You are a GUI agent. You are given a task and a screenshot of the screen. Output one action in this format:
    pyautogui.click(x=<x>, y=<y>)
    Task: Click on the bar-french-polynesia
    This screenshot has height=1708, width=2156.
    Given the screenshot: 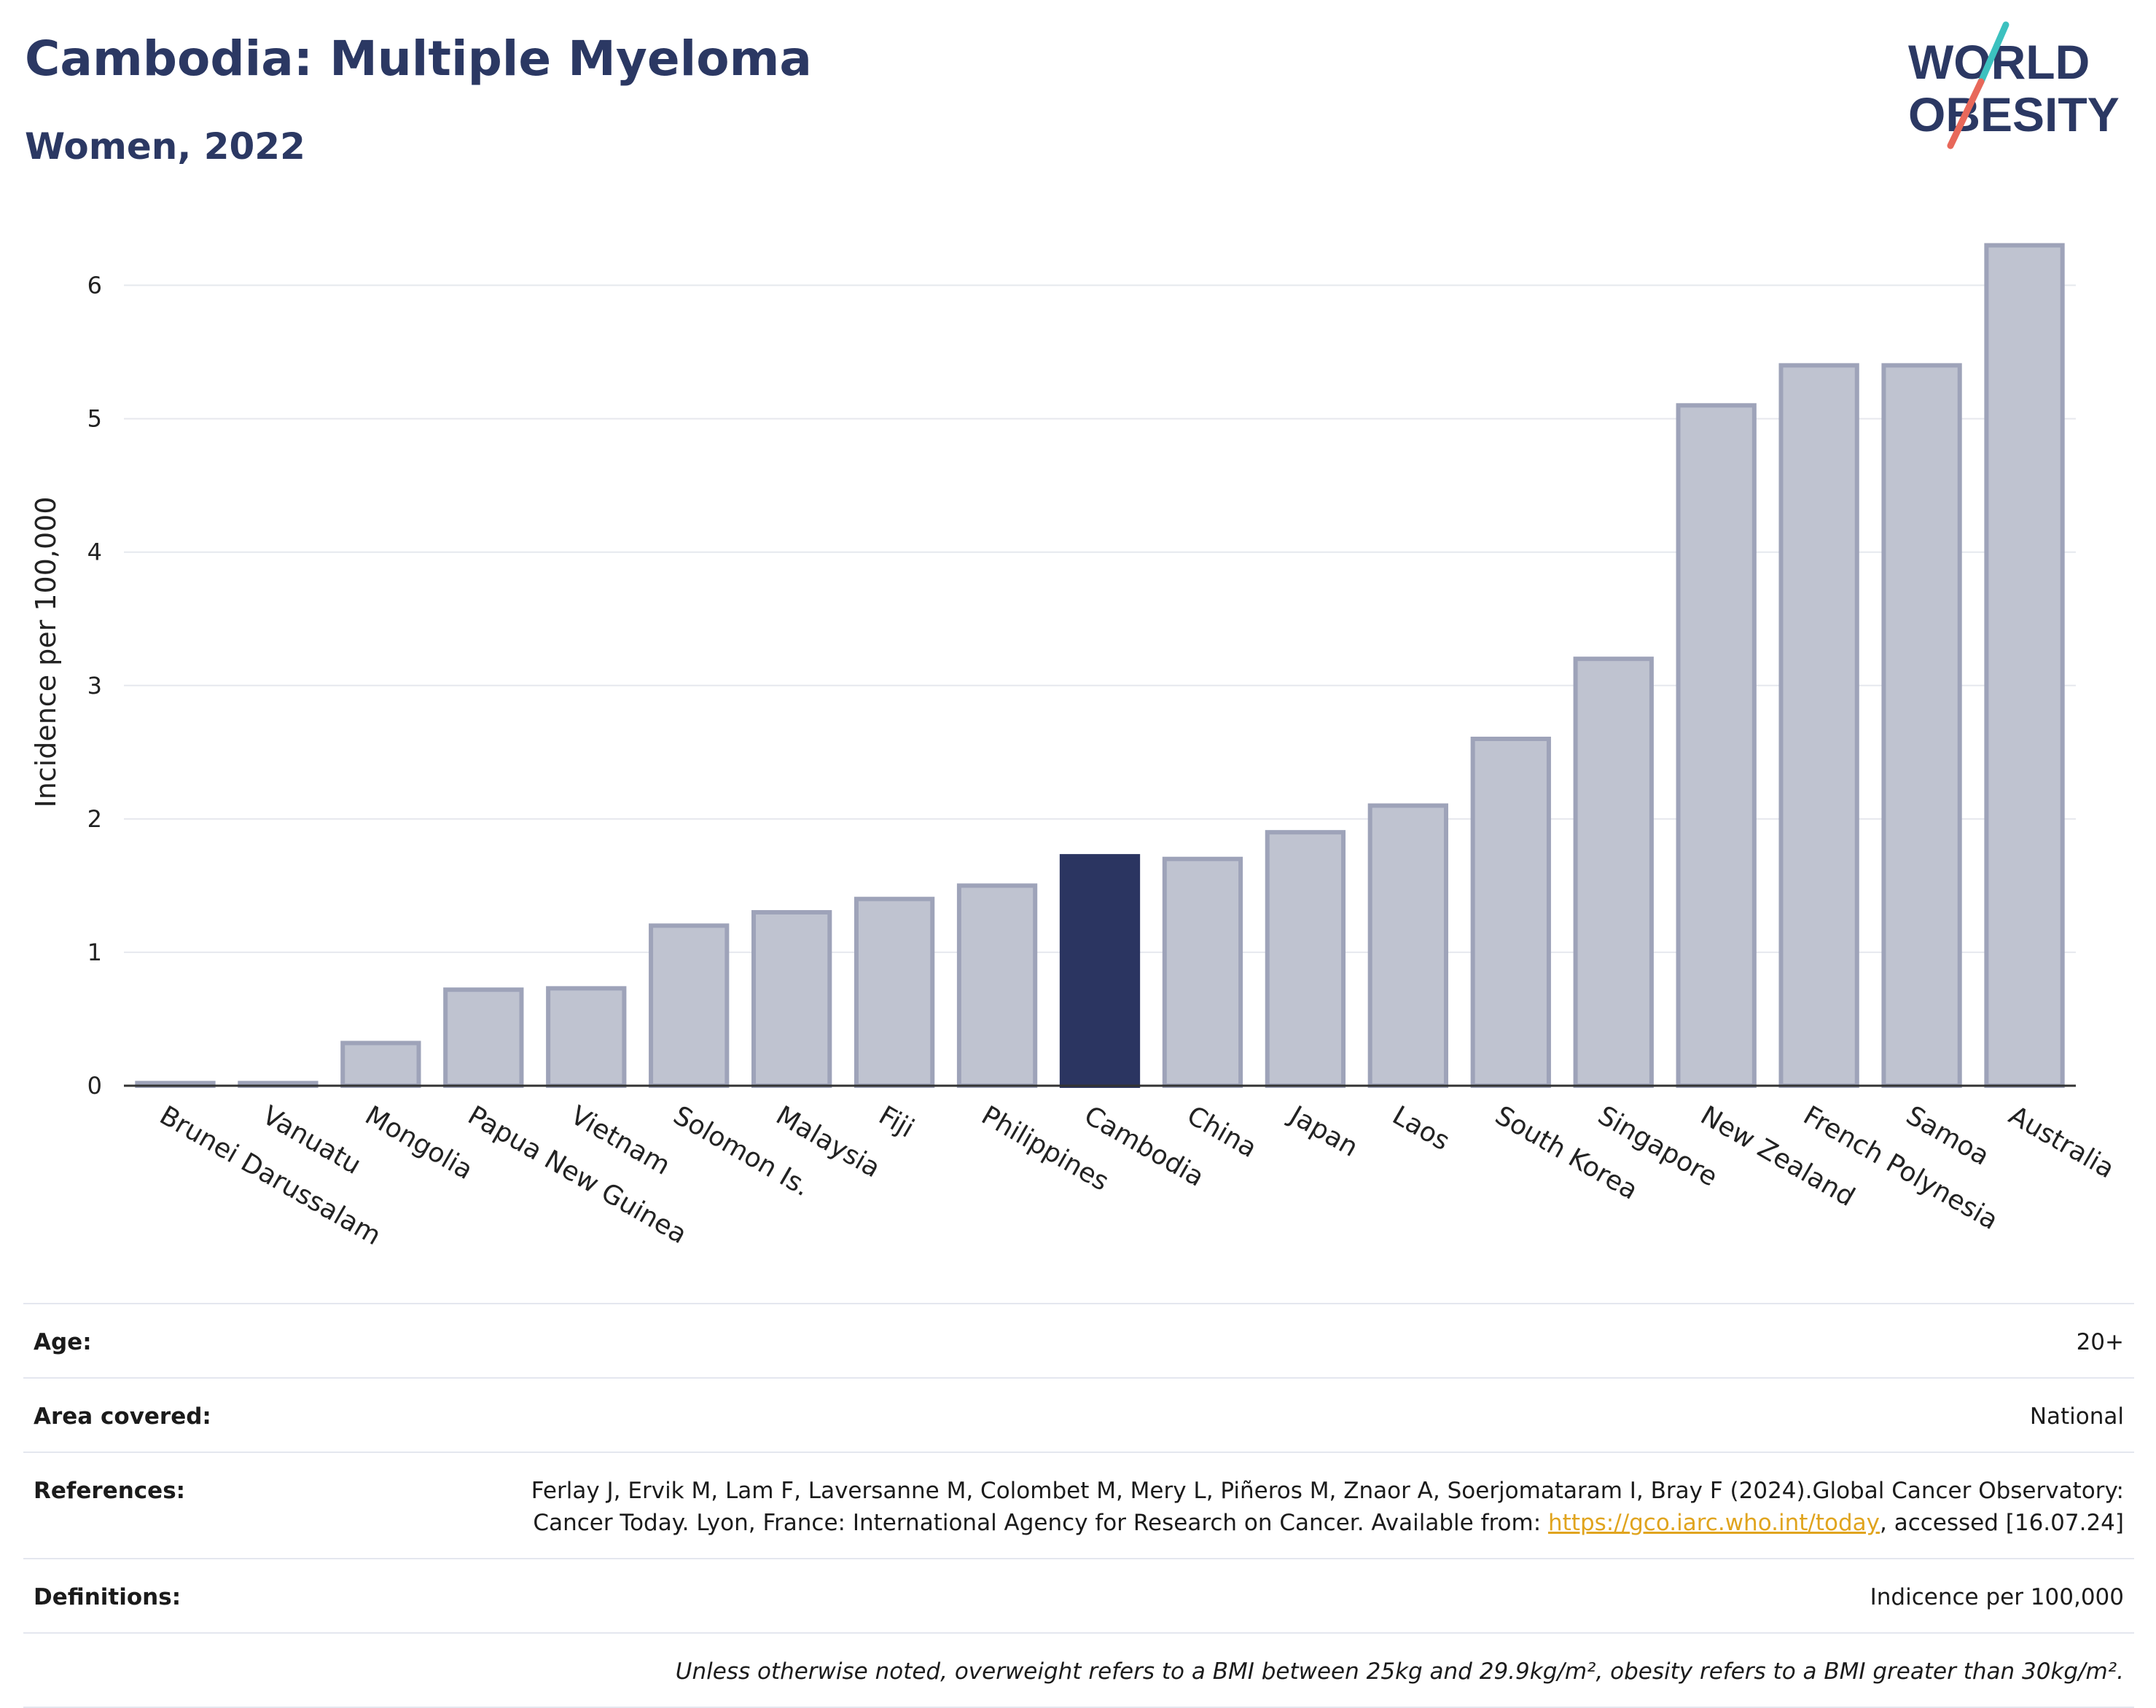 What is the action you would take?
    pyautogui.click(x=1819, y=725)
    